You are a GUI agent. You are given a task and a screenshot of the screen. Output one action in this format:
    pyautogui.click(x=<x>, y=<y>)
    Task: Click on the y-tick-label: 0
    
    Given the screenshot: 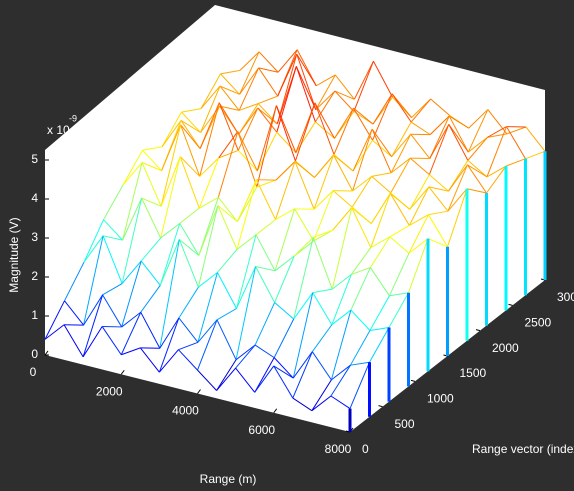 What is the action you would take?
    pyautogui.click(x=365, y=449)
    